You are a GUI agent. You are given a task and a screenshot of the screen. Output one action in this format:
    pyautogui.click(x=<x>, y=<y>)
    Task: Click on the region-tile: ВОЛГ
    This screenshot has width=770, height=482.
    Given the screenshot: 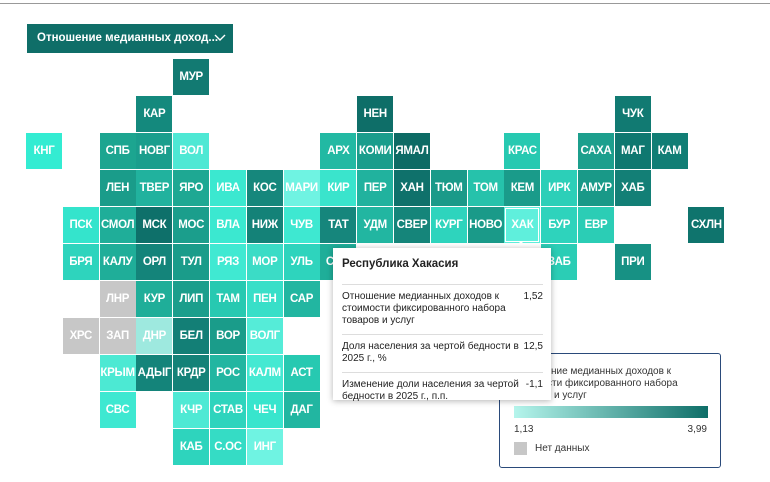 What is the action you would take?
    pyautogui.click(x=264, y=336)
    